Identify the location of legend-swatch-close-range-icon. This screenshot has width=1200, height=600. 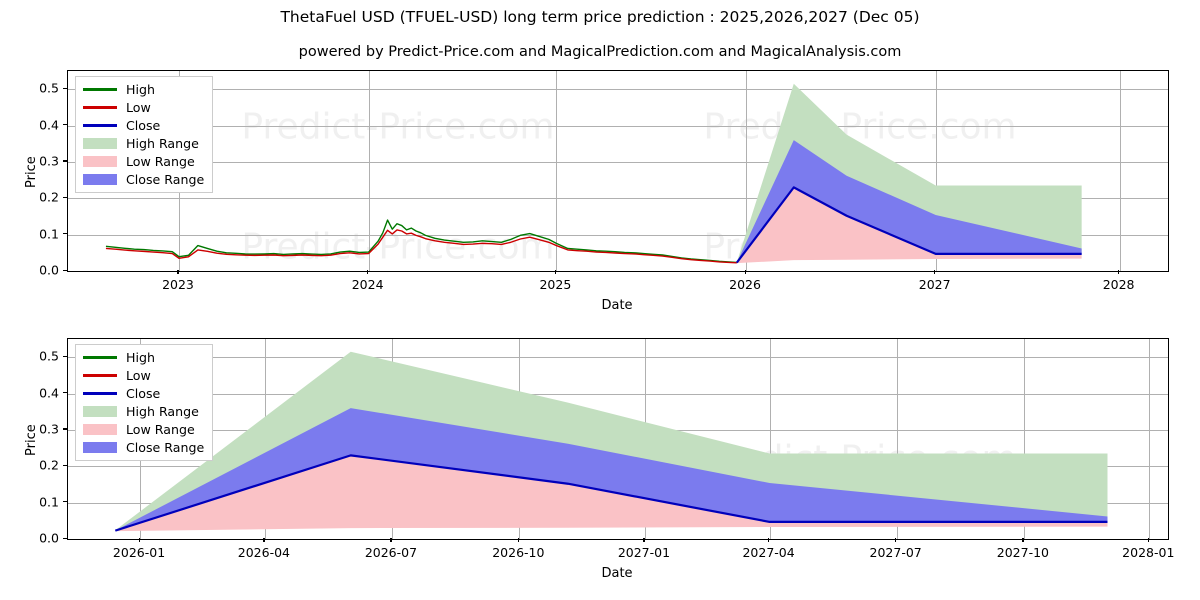
(100, 447).